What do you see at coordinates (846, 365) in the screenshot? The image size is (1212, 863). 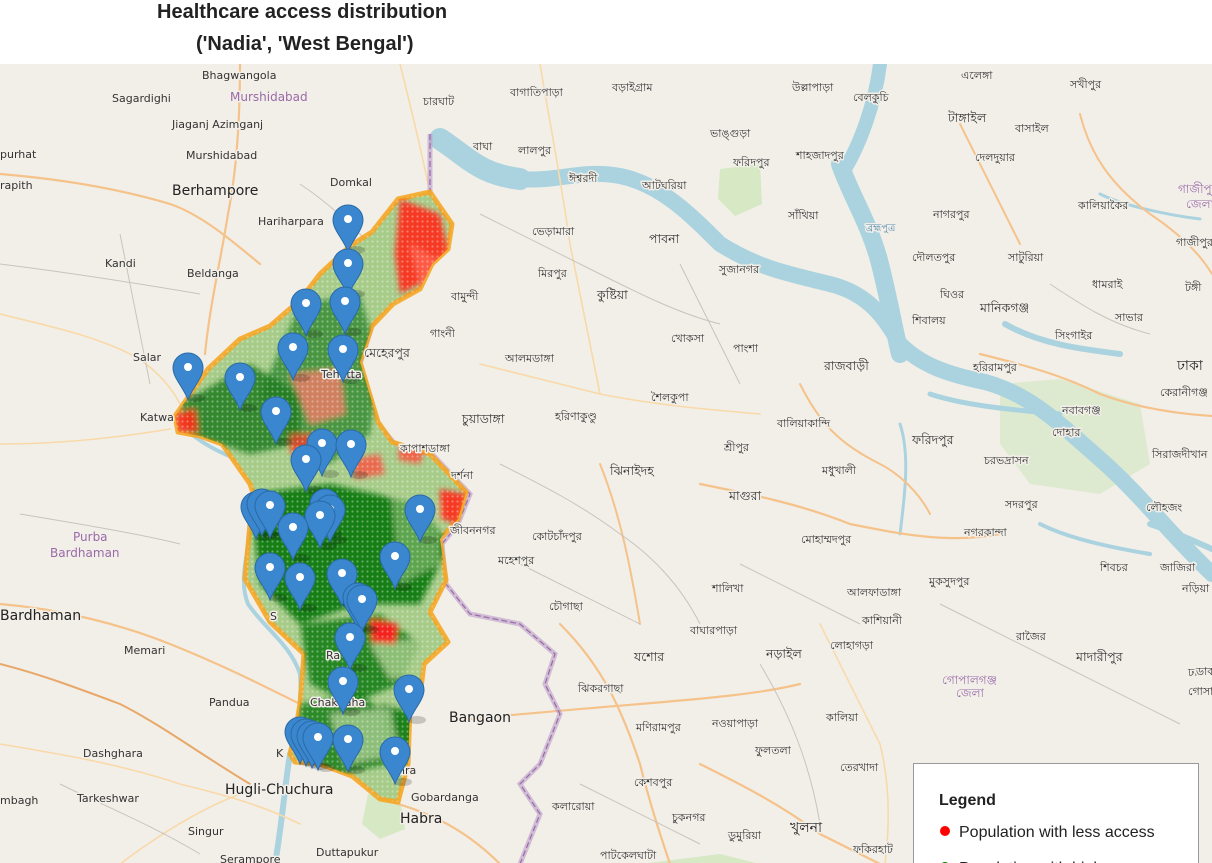 I see `label-rajbari: রাজবাড়ী` at bounding box center [846, 365].